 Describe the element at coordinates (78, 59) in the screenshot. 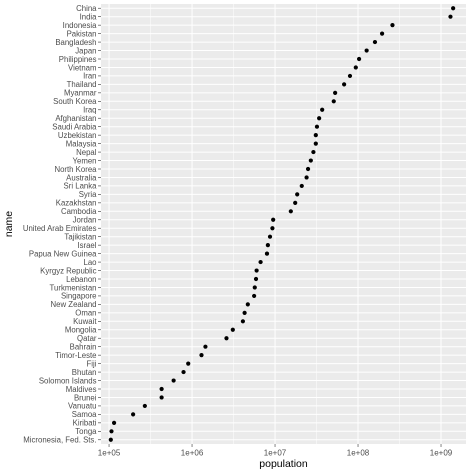

I see `y-tick-label: Philippines` at that location.